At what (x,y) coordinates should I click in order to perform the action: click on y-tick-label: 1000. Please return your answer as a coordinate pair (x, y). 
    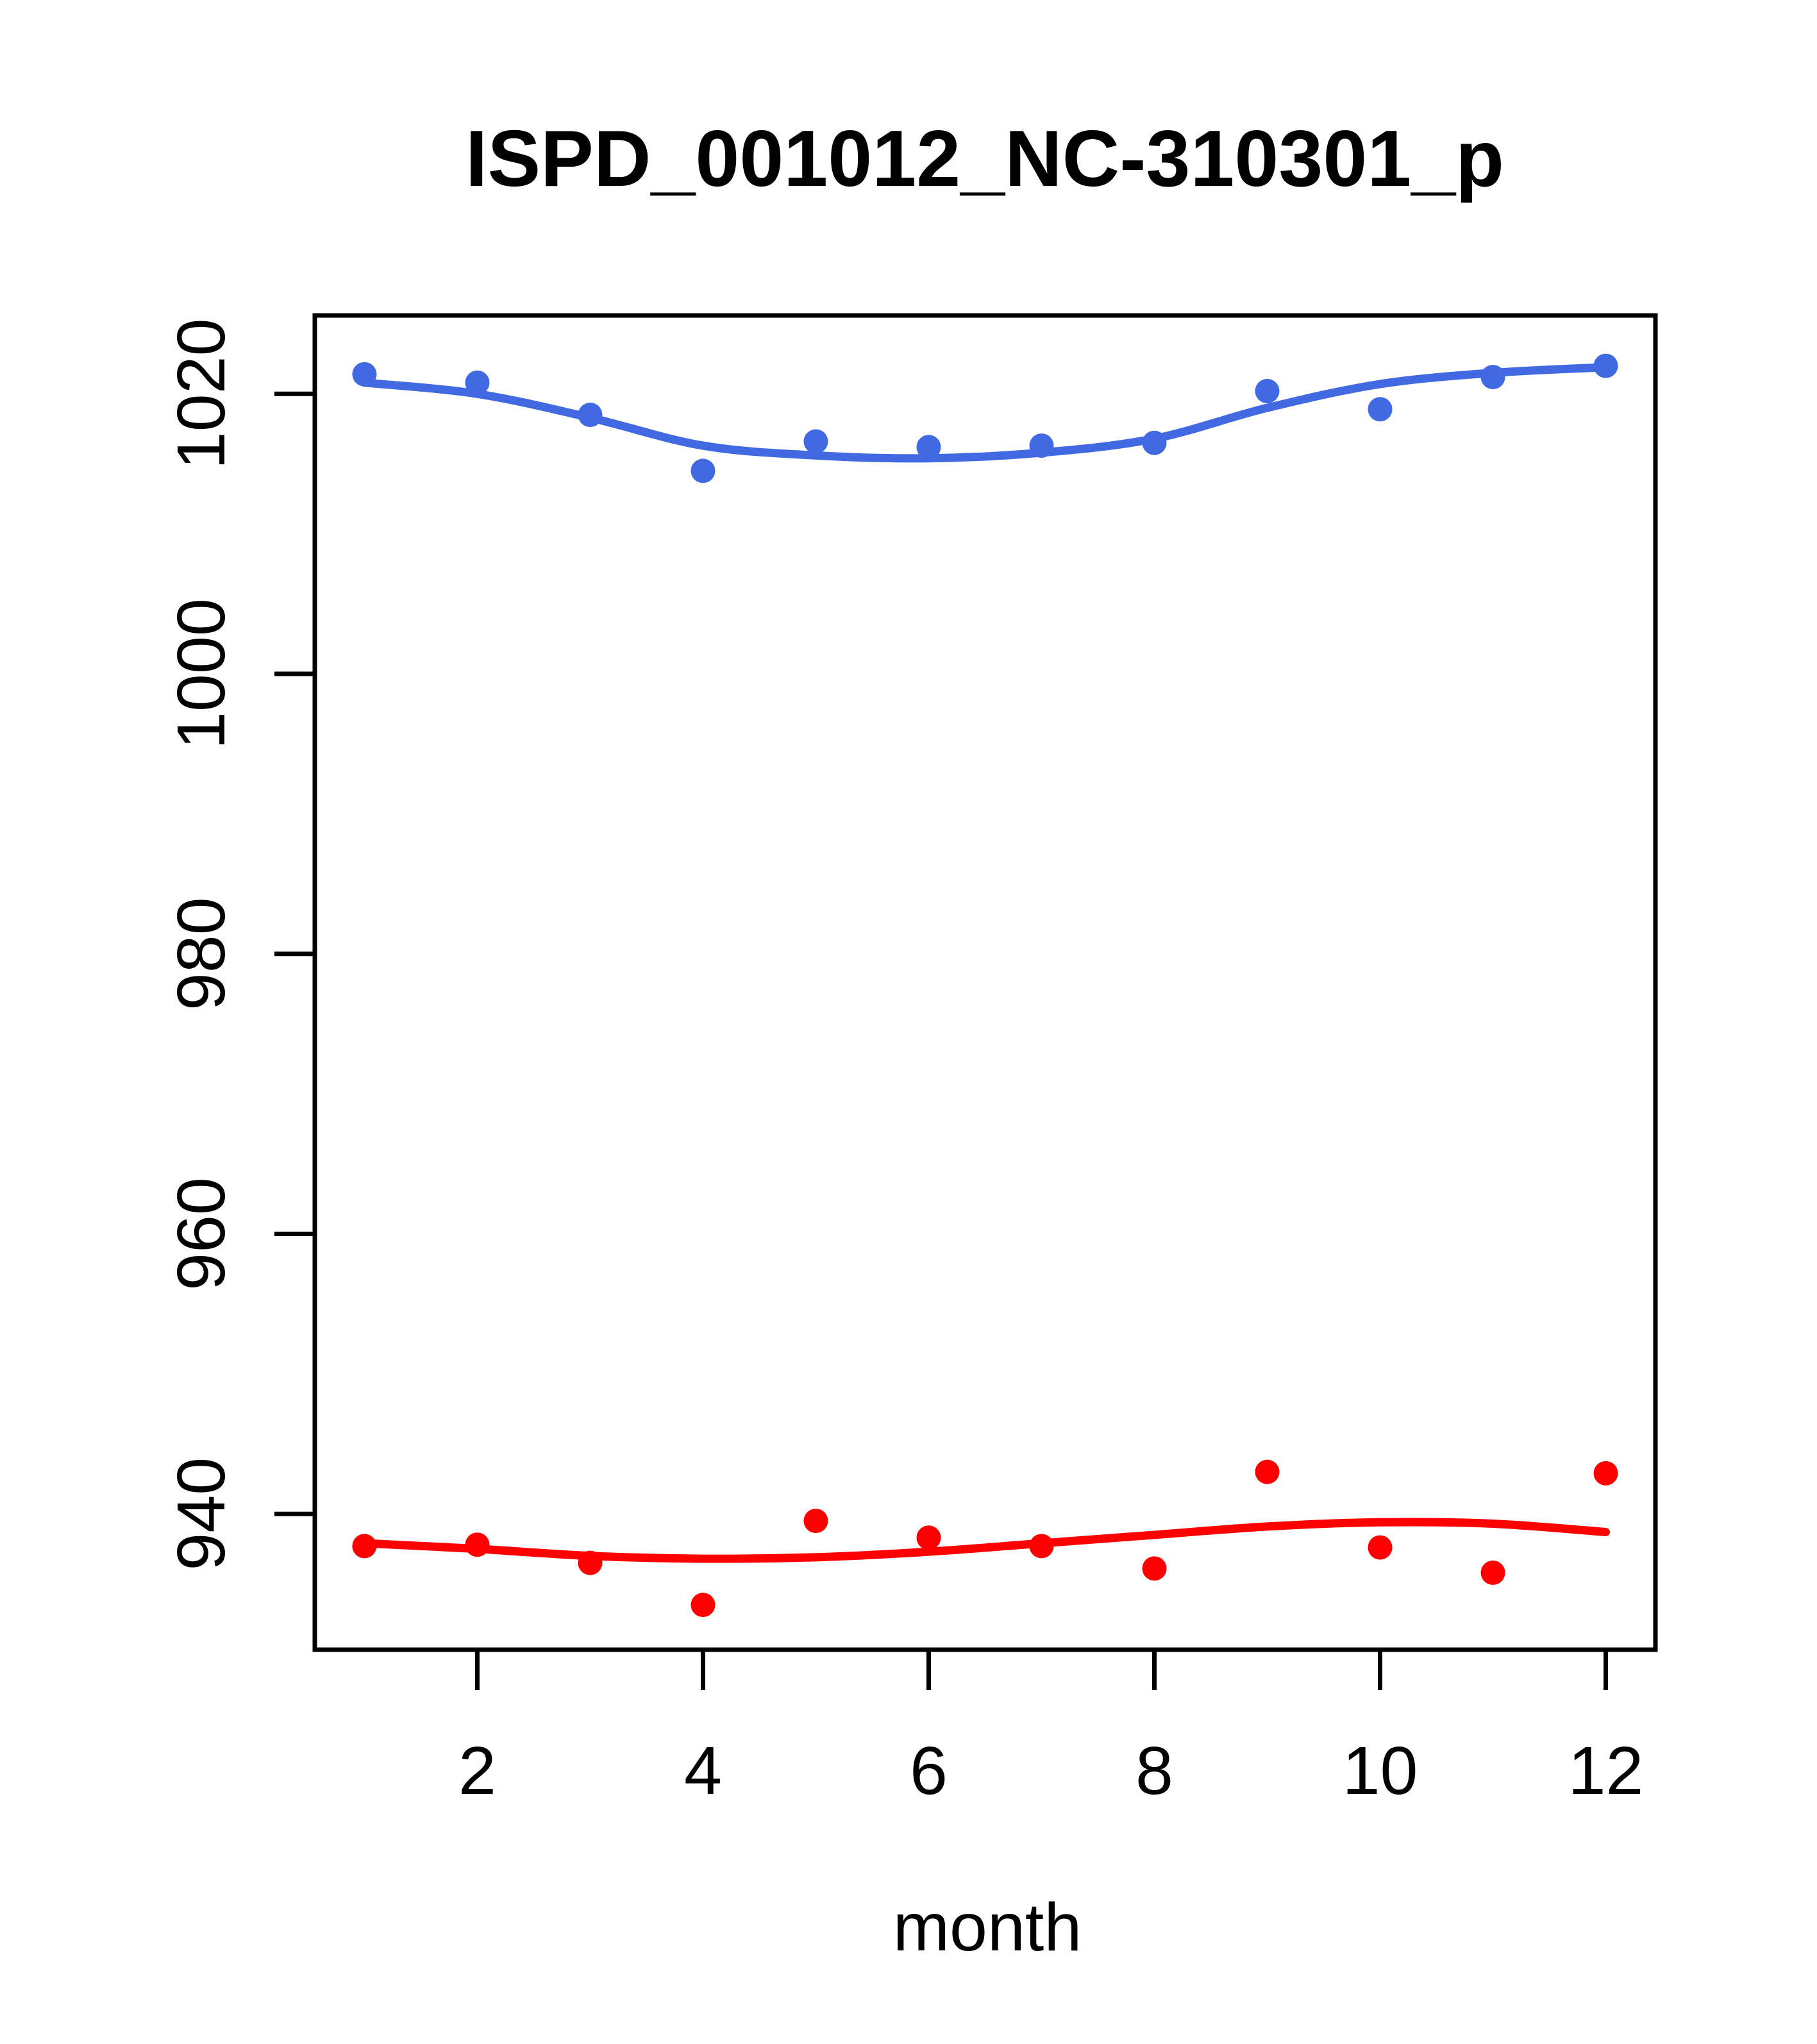
    Looking at the image, I should click on (201, 674).